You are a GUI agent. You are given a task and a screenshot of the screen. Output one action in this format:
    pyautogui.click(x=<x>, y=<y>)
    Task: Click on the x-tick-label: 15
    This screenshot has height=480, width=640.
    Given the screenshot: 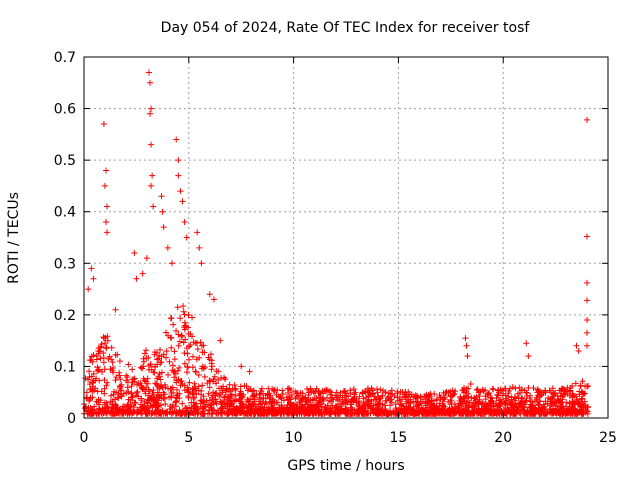 What is the action you would take?
    pyautogui.click(x=398, y=438)
    